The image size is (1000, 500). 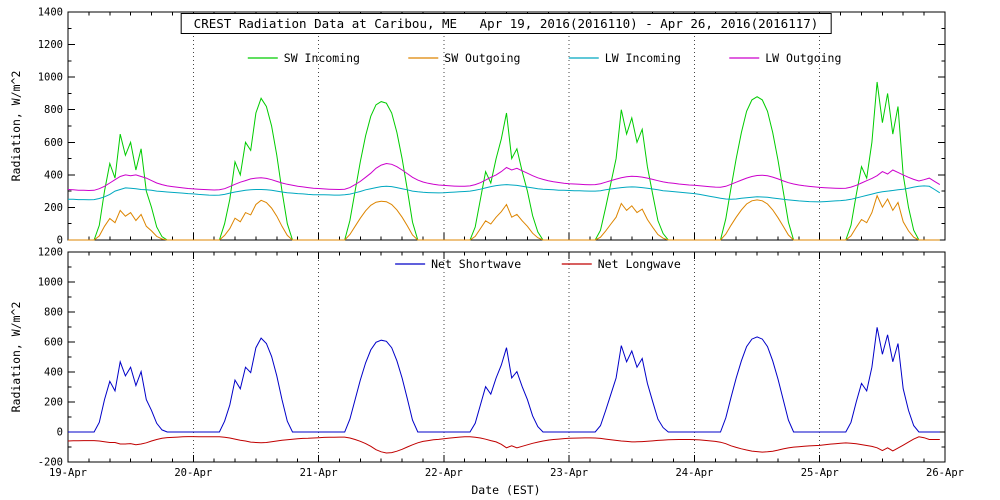 I want to click on x-tick-label: 21-Apr, so click(x=319, y=473).